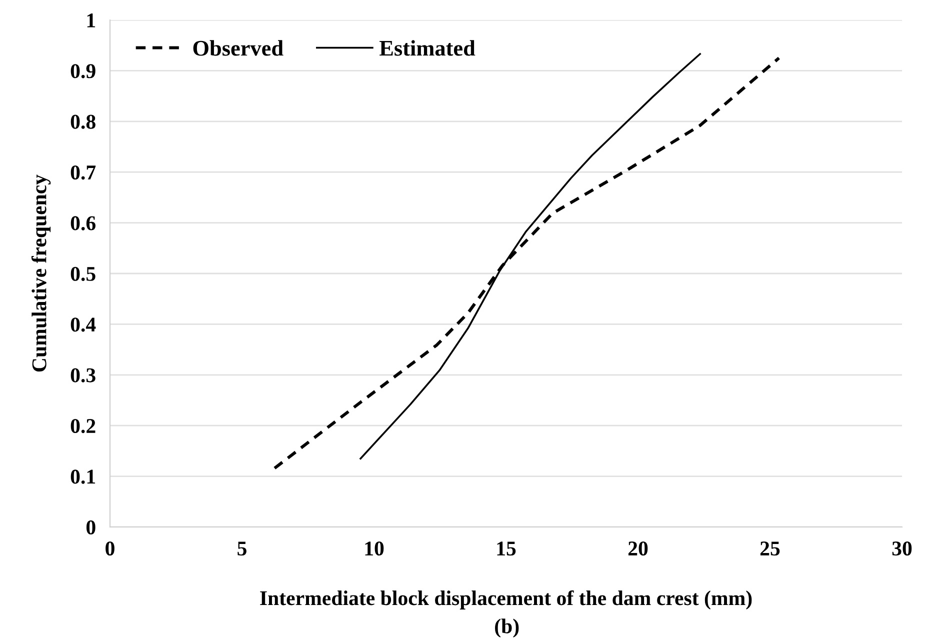 This screenshot has width=930, height=644. I want to click on y-tick-label: 0, so click(91, 527).